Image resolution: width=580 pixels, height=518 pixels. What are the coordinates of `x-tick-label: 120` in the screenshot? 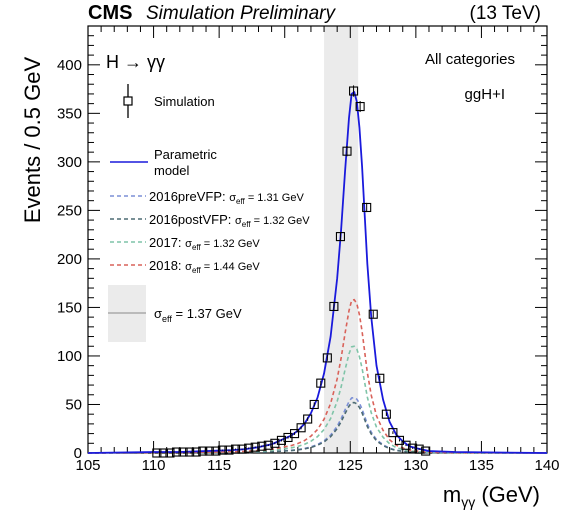 It's located at (284, 465).